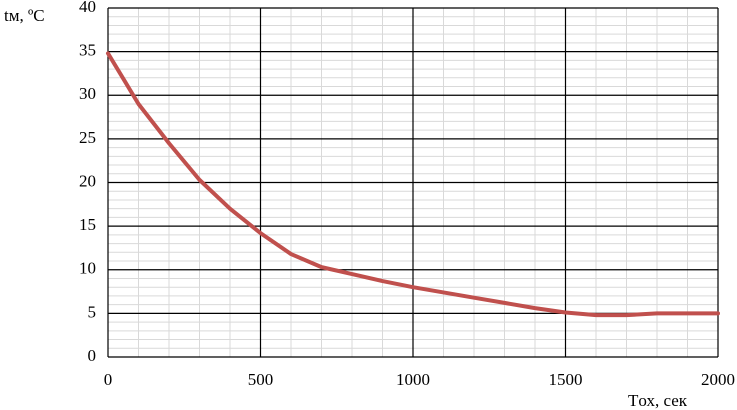 The height and width of the screenshot is (410, 737). What do you see at coordinates (108, 379) in the screenshot?
I see `x-tick-label: 0` at bounding box center [108, 379].